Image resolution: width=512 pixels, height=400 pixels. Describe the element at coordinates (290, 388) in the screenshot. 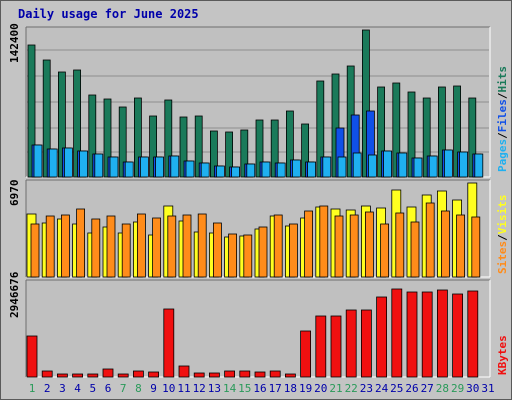

I see `day-label: 18` at that location.